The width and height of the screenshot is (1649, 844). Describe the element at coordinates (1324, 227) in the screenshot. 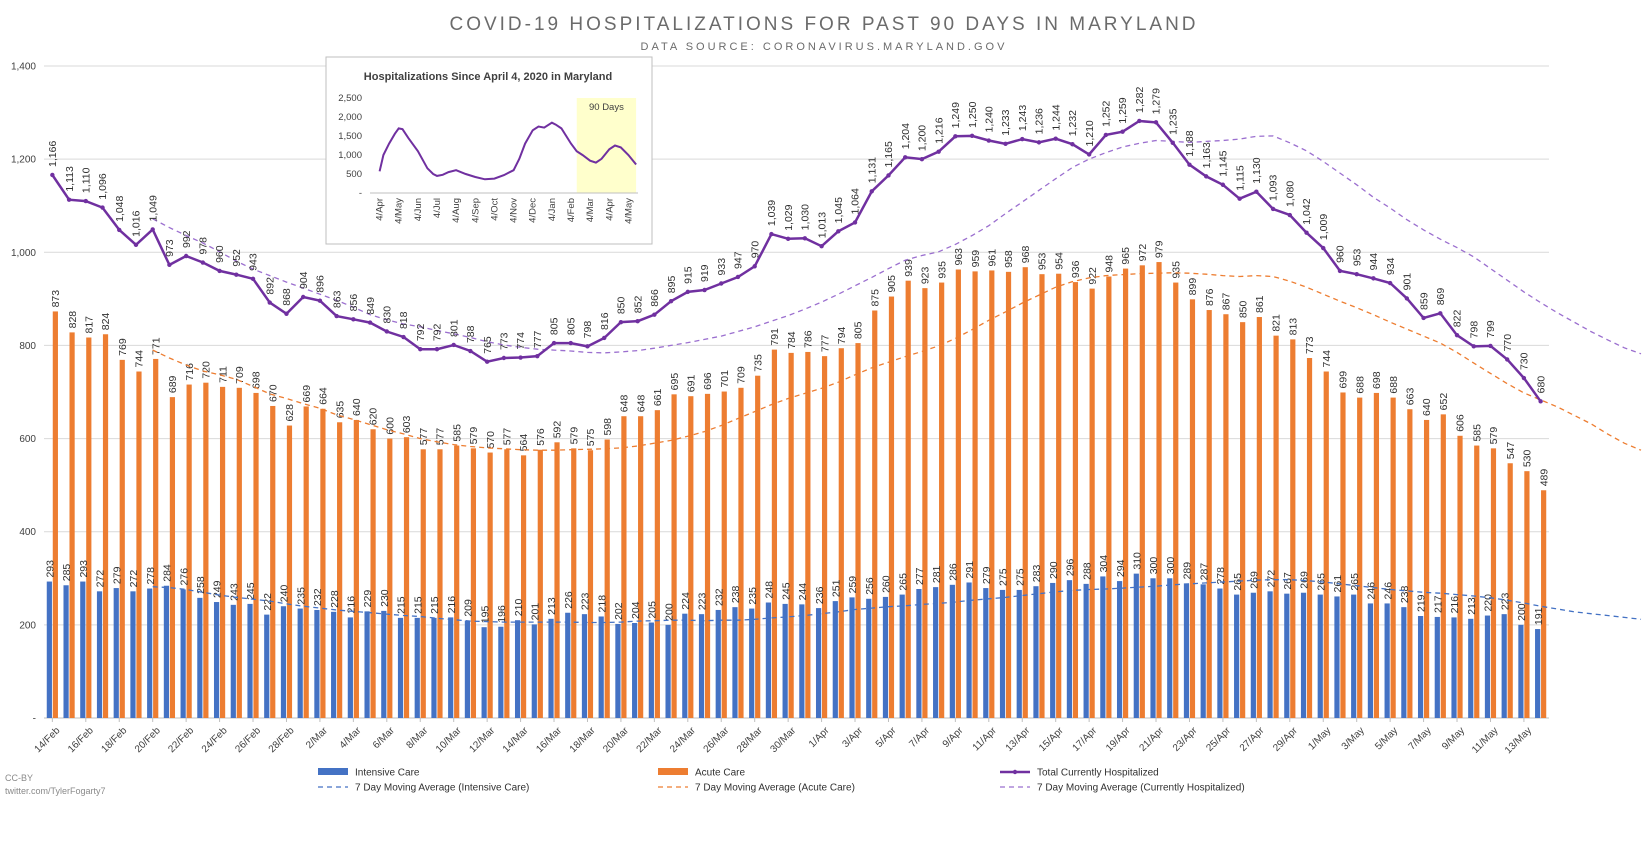

I see `total-hospitalized-data-label: 1,009` at that location.